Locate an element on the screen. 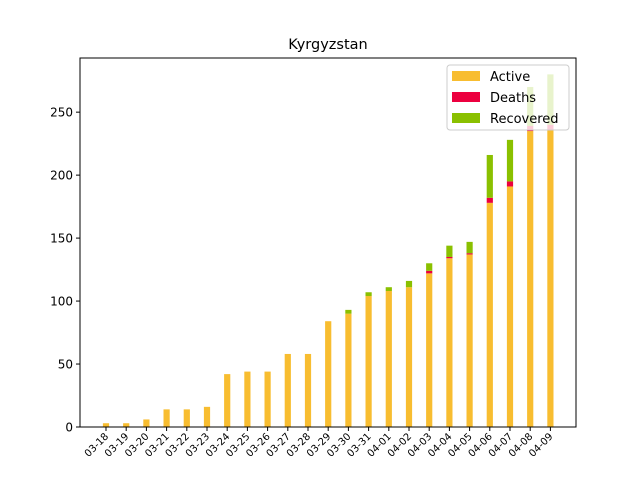 The image size is (640, 484). legend-swatch-recovered is located at coordinates (466, 118).